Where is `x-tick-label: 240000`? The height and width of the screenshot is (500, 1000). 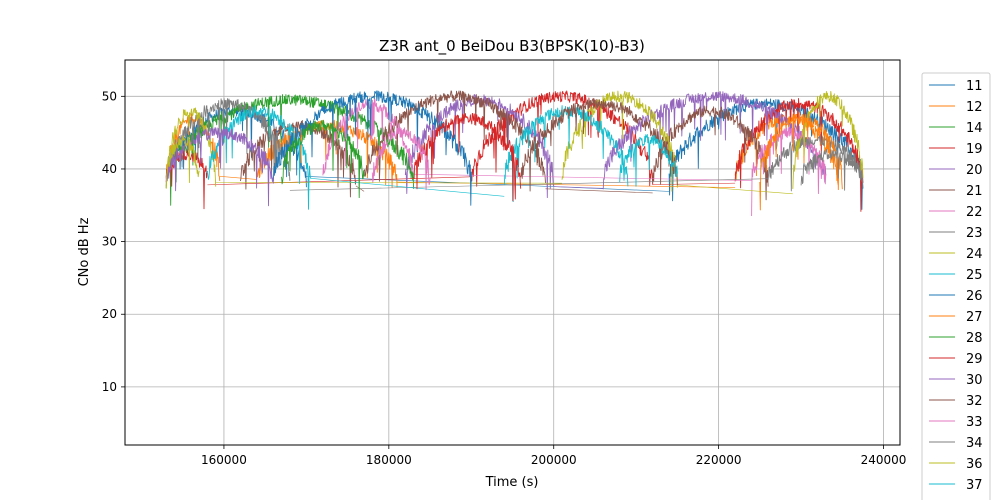
x-tick-label: 240000 is located at coordinates (884, 460).